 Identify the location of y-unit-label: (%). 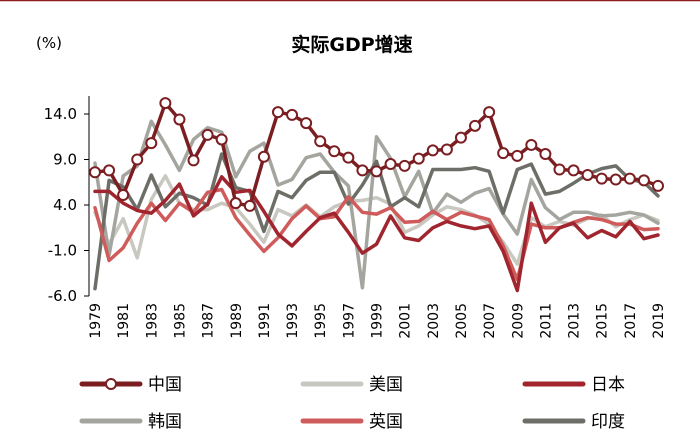
(49, 43).